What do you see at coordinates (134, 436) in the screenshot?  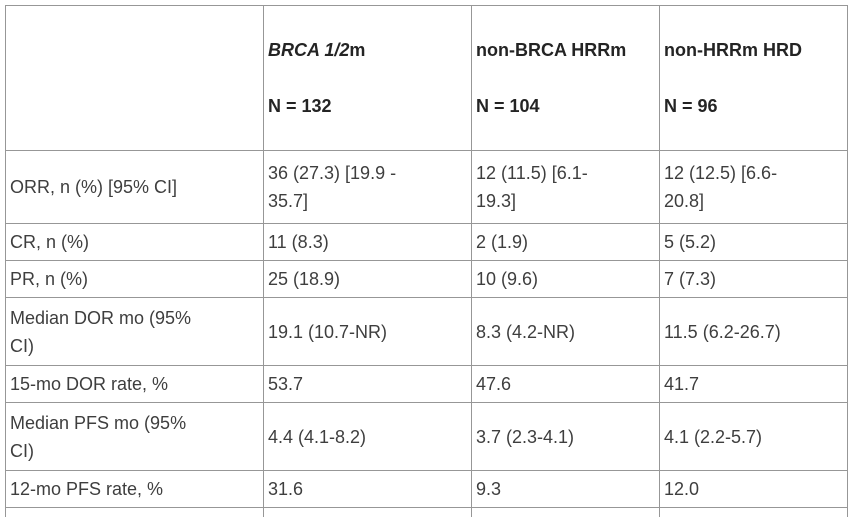 I see `row-label-cell: Median PFS mo (95% CI)` at bounding box center [134, 436].